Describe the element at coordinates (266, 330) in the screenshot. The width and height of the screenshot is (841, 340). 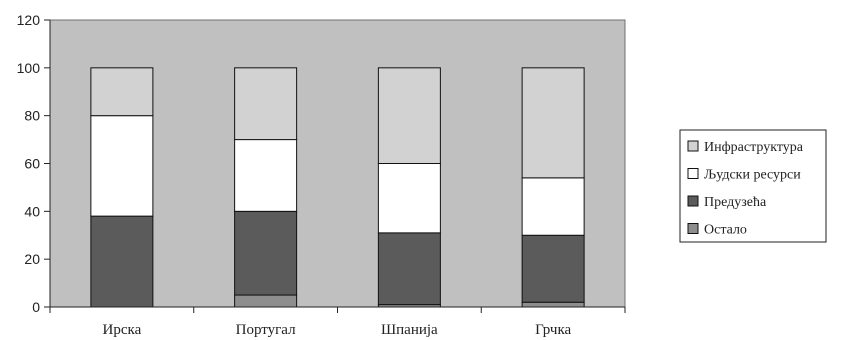
I see `x-category-label: Португал` at that location.